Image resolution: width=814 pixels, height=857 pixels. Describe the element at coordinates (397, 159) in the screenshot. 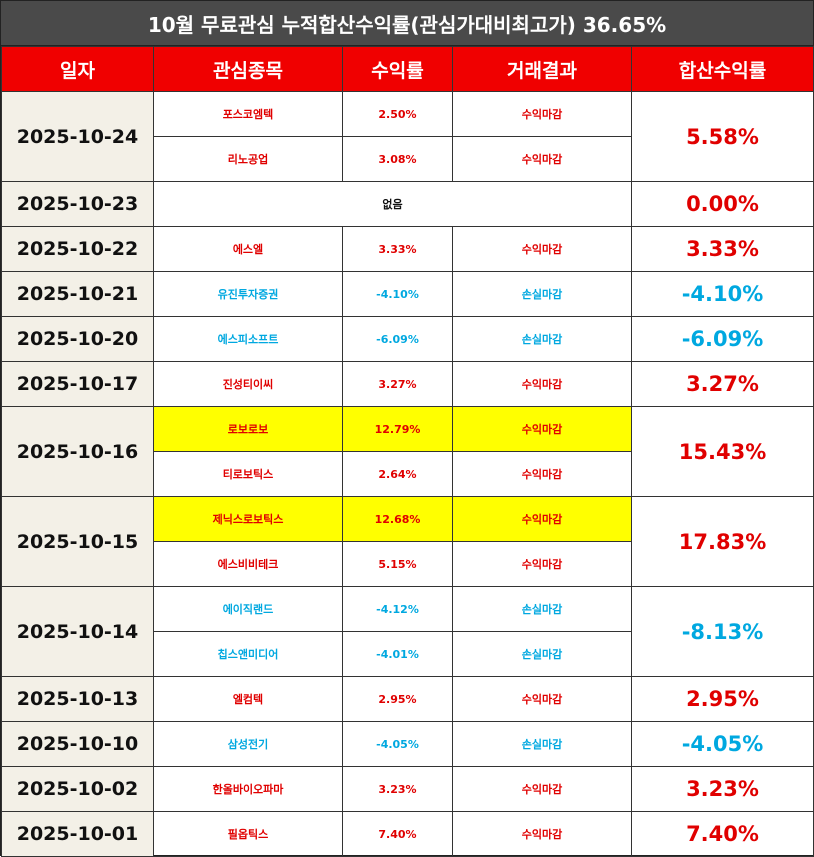

I see `return-pct-cell: 3.08%` at that location.